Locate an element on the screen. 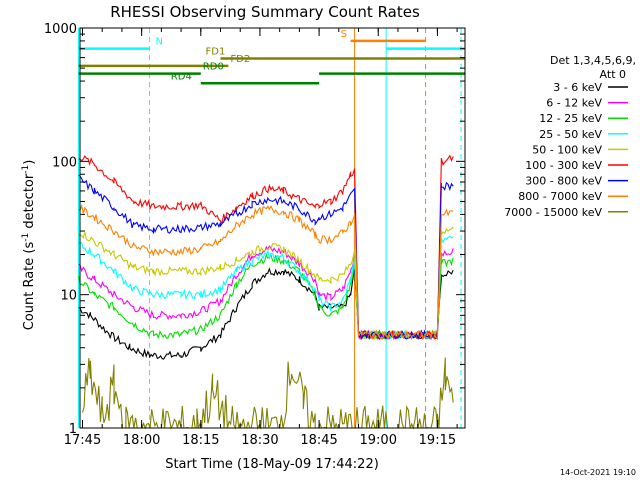  y-tick-label-2: 100 is located at coordinates (64, 162).